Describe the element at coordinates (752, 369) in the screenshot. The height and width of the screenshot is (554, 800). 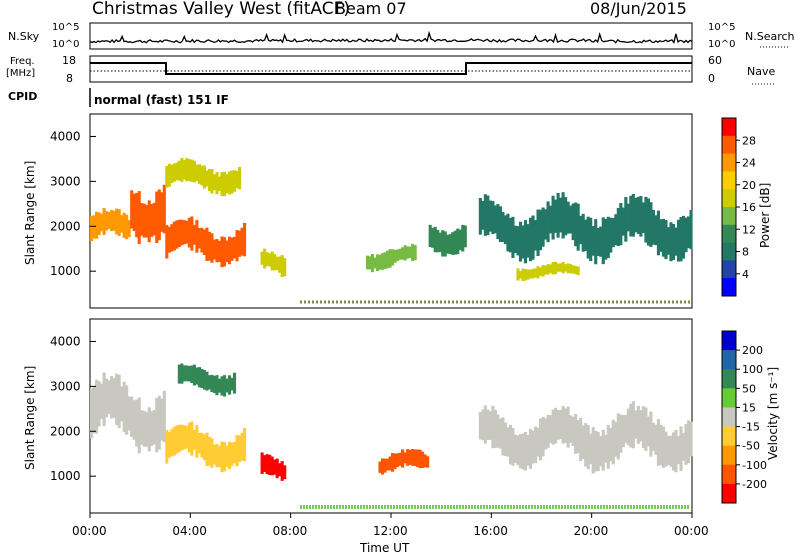
I see `colorbar-tick-label: 100` at that location.